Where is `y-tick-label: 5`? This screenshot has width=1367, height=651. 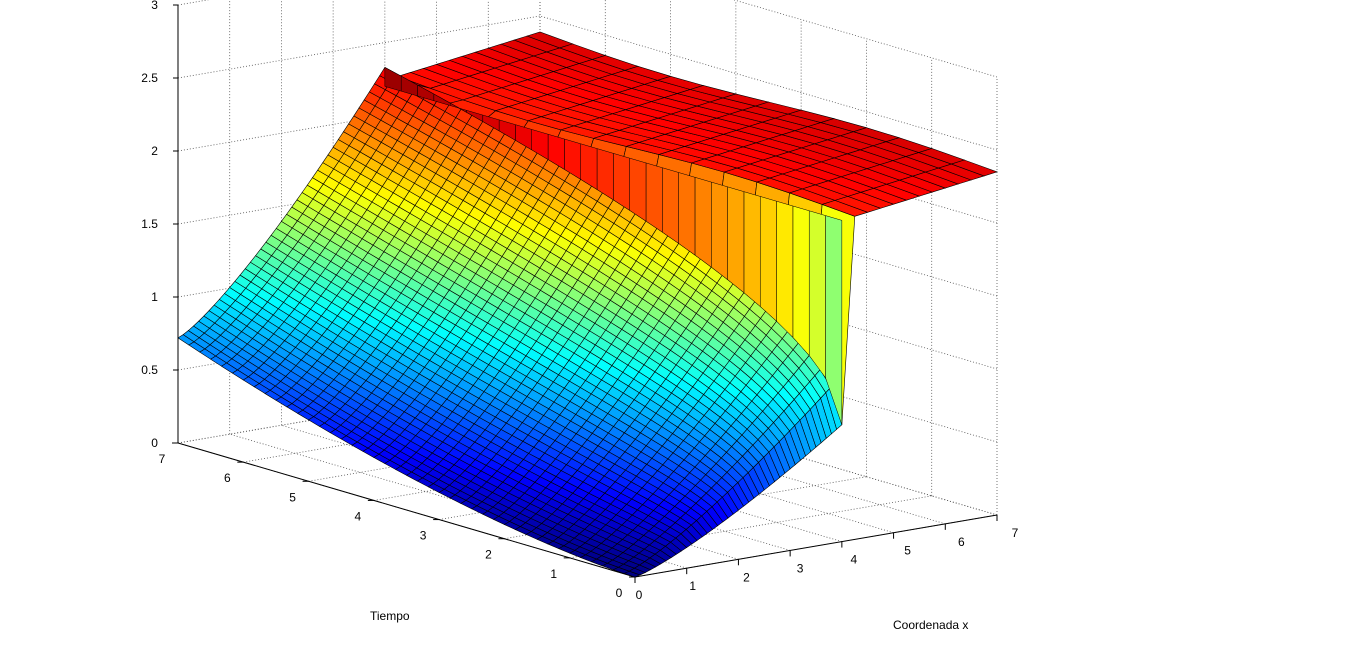
y-tick-label: 5 is located at coordinates (292, 497).